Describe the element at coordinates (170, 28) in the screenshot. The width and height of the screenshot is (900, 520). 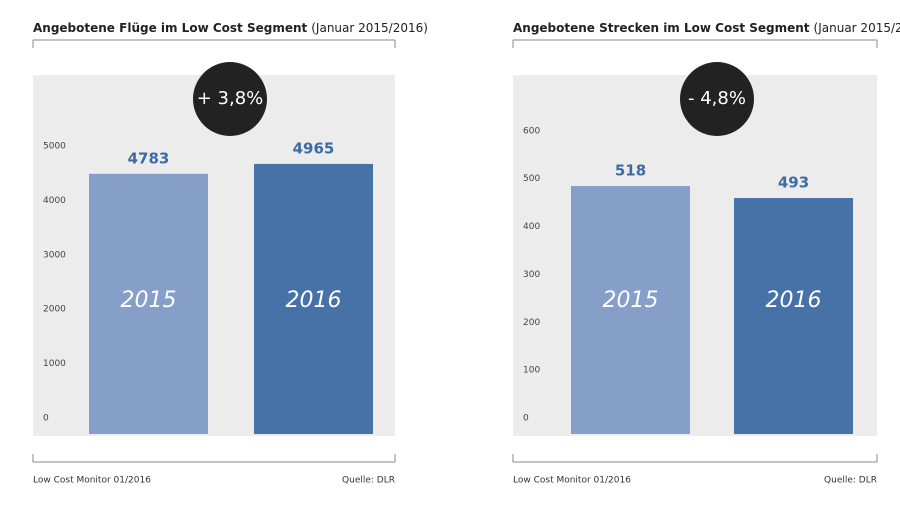
I see `title-main: Angebotene Flüge im Low Cost Segment` at that location.